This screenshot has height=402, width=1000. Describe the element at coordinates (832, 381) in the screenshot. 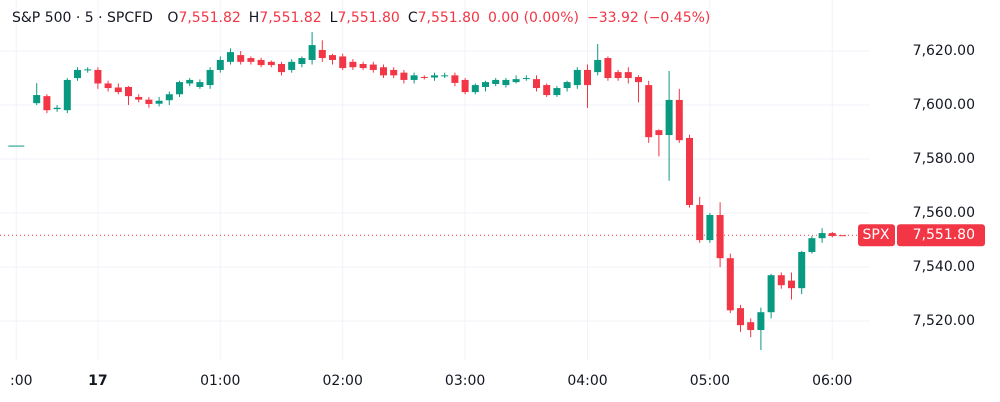

I see `x-tick-label: 06:00` at that location.